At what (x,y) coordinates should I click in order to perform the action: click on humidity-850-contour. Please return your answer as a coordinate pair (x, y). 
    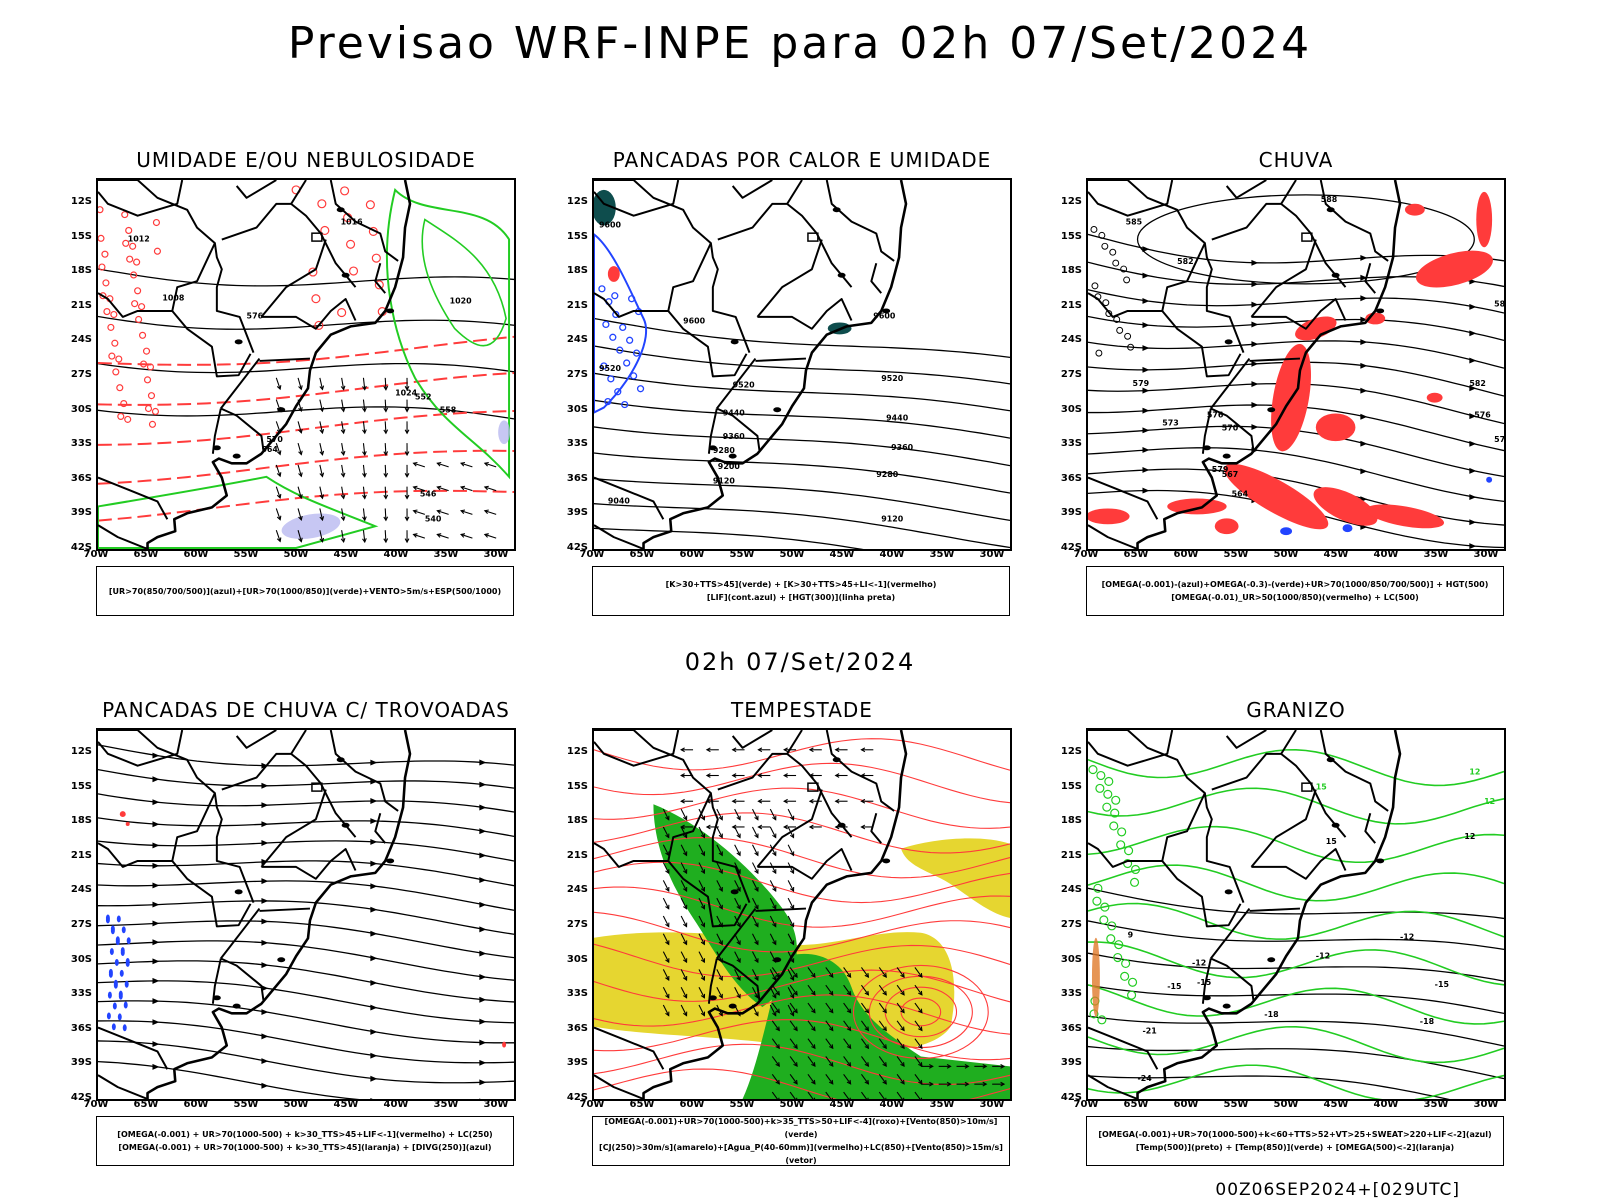
    Looking at the image, I should click on (448, 333).